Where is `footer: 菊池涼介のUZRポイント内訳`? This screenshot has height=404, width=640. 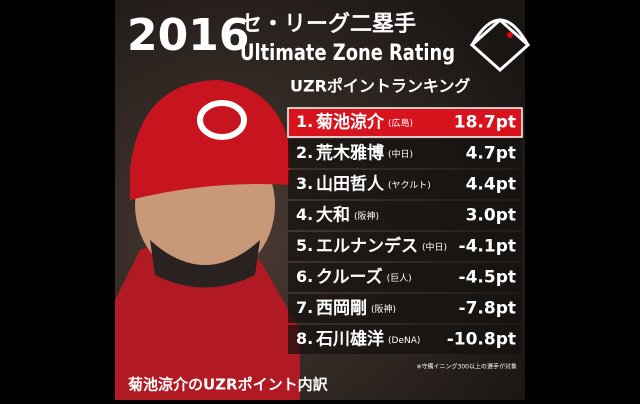 footer: 菊池涼介のUZRポイント内訳 is located at coordinates (228, 385).